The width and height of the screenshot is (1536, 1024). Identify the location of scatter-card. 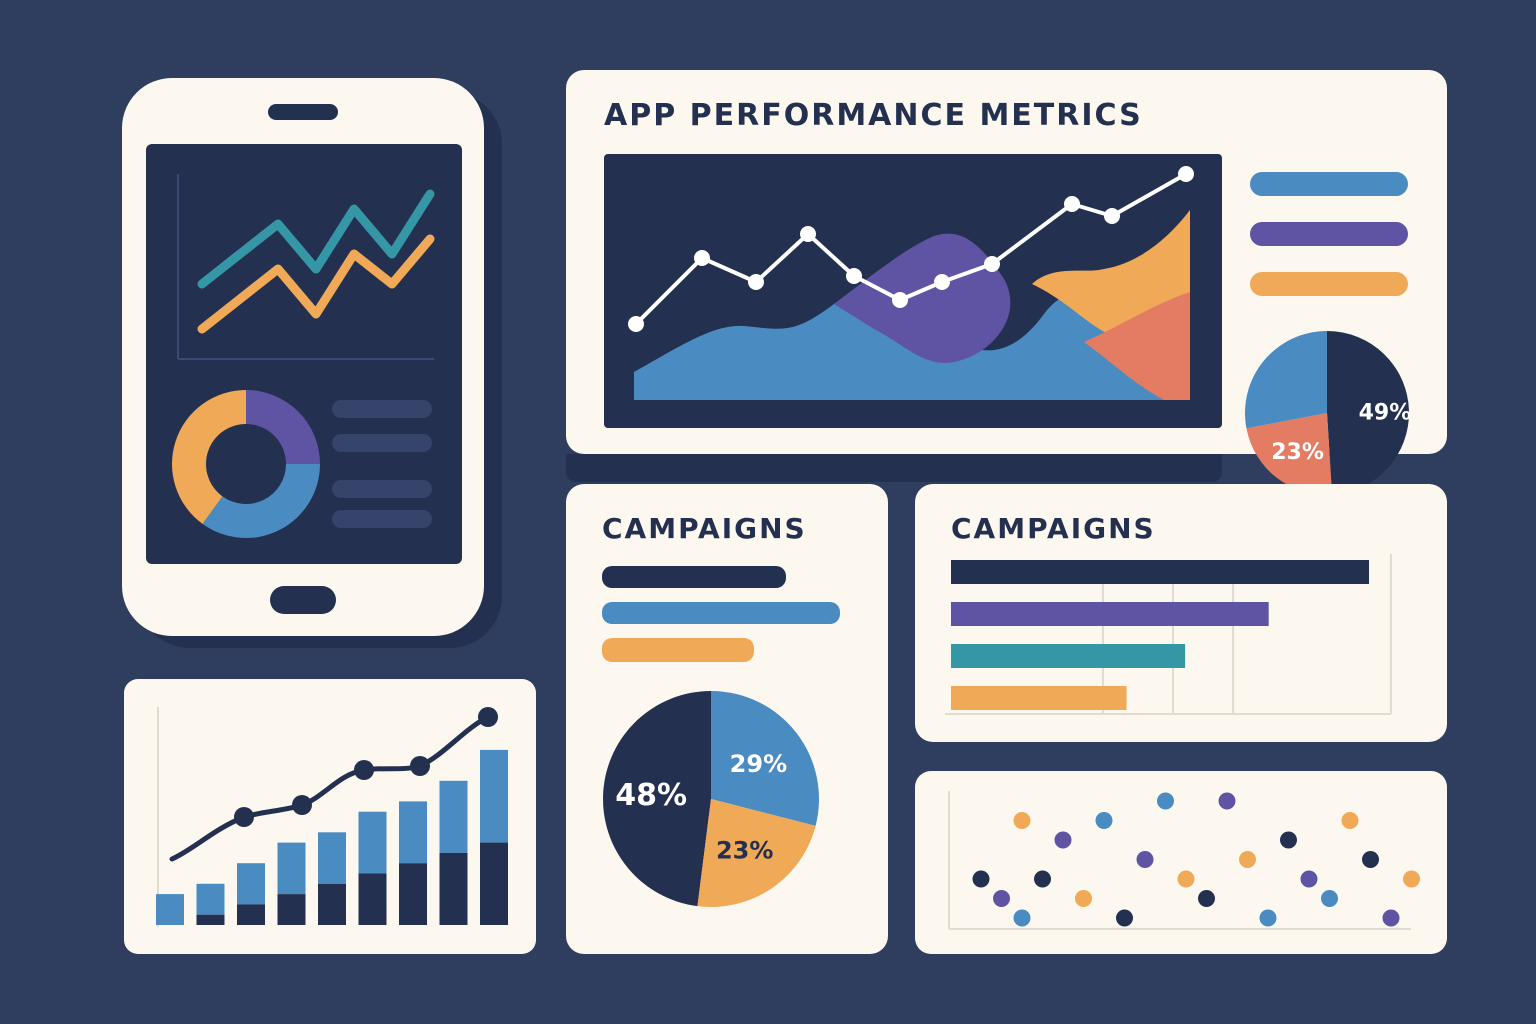
(1181, 862).